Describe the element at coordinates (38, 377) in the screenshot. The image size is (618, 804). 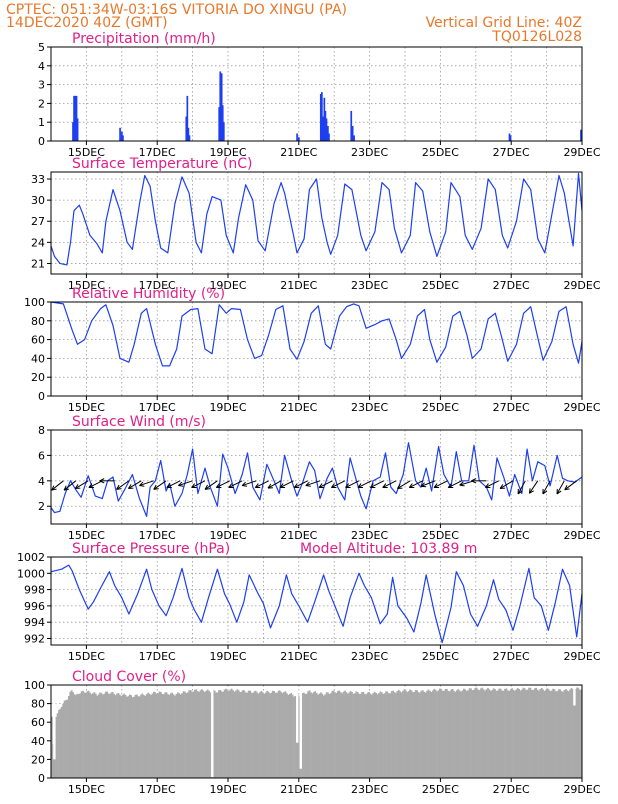
I see `humidity-ytick-label: 20` at that location.